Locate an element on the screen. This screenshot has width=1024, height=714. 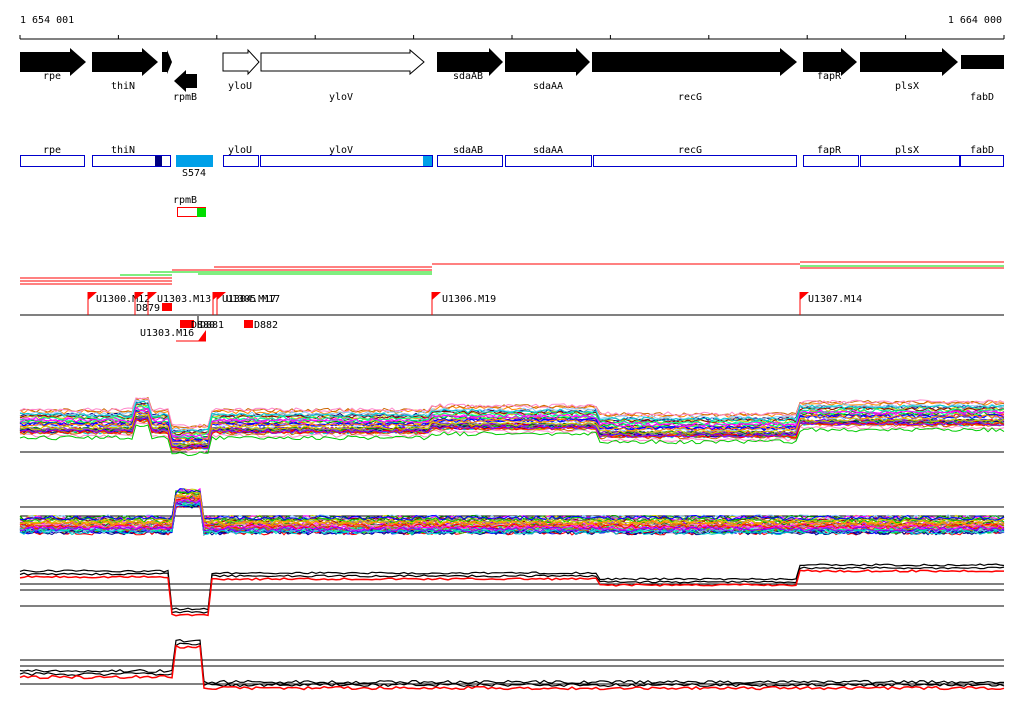
upstream-marker-label: U1305.M17 is located at coordinates (253, 299).